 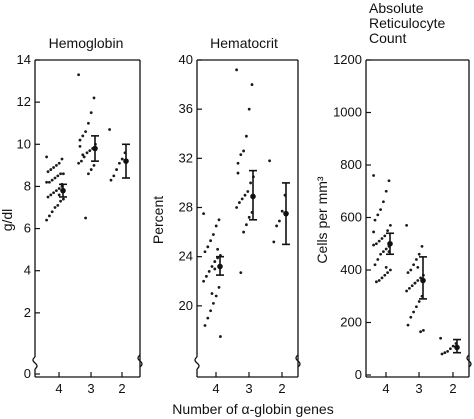 What do you see at coordinates (186, 157) in the screenshot?
I see `y-tick-label: 32` at bounding box center [186, 157].